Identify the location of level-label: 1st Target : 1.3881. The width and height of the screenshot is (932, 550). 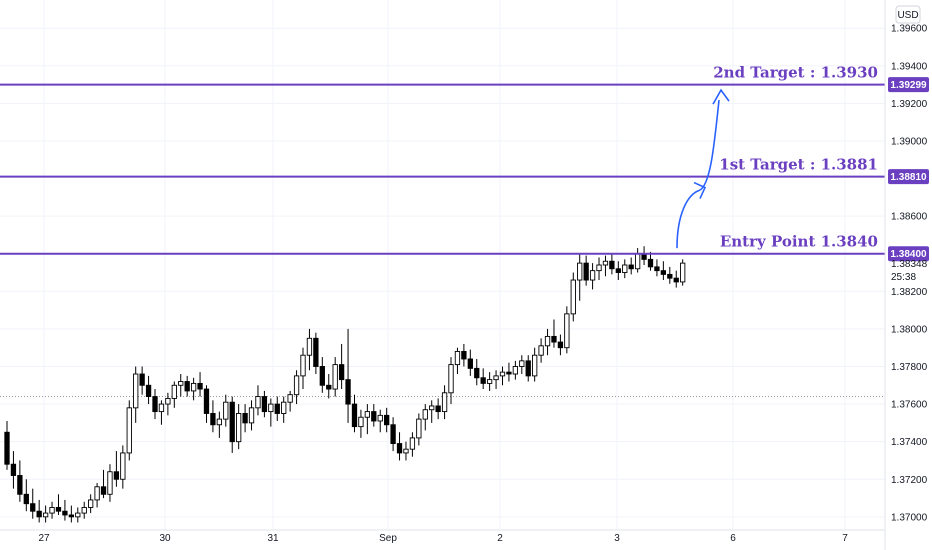
(798, 165).